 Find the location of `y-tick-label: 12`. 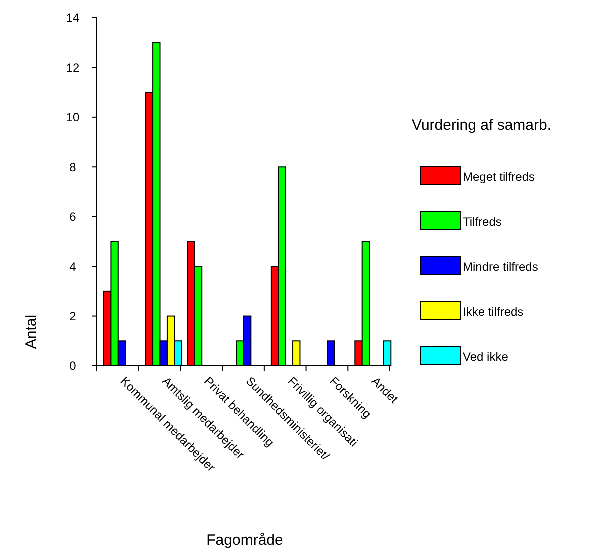

y-tick-label: 12 is located at coordinates (73, 67).